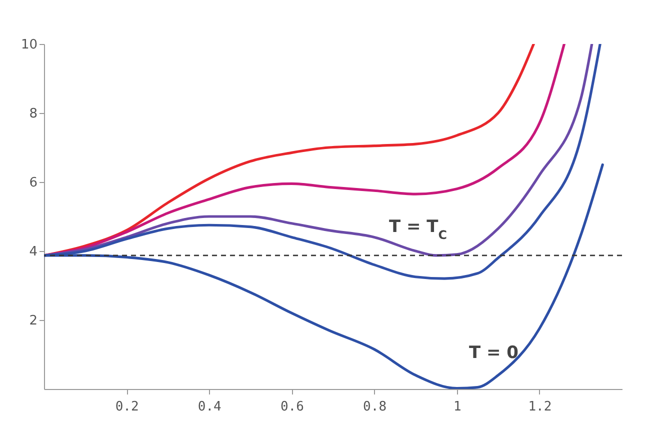  I want to click on x-tick-label: 1, so click(457, 407).